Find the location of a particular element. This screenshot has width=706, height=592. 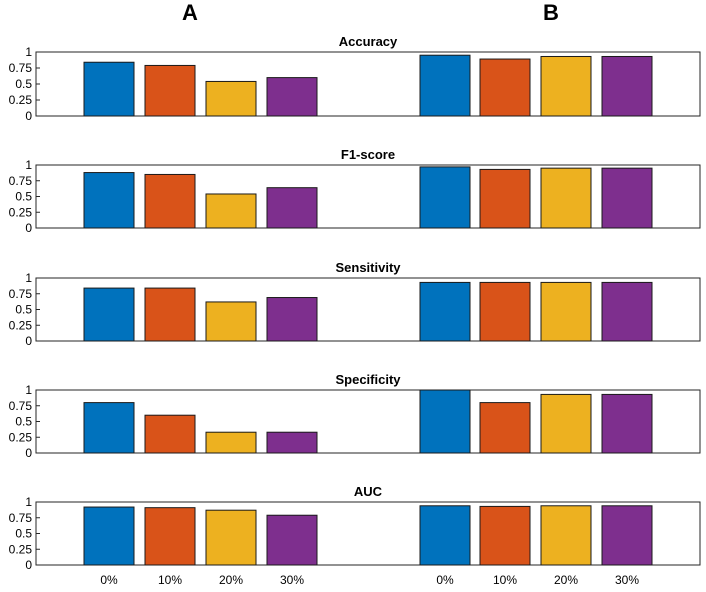

axes-box-auc is located at coordinates (368, 533).